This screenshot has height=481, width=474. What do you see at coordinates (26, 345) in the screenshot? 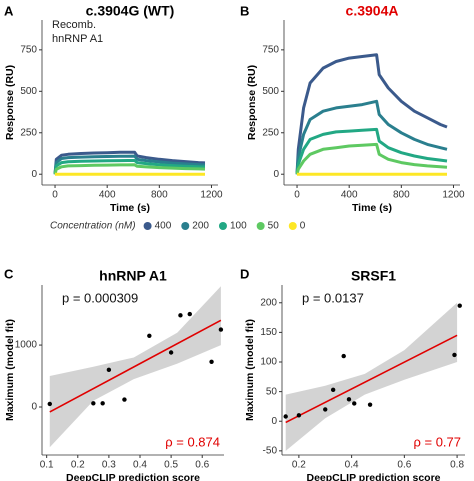
I see `y-tick-label: 1000` at bounding box center [26, 345].